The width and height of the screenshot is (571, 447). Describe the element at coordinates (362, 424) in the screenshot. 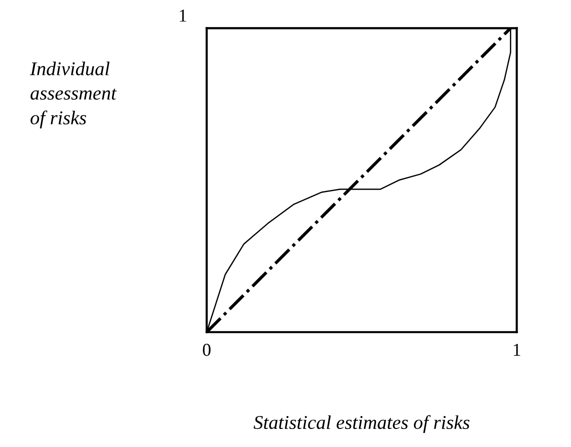

I see `x-axis-title: Statistical estimates of risks` at that location.